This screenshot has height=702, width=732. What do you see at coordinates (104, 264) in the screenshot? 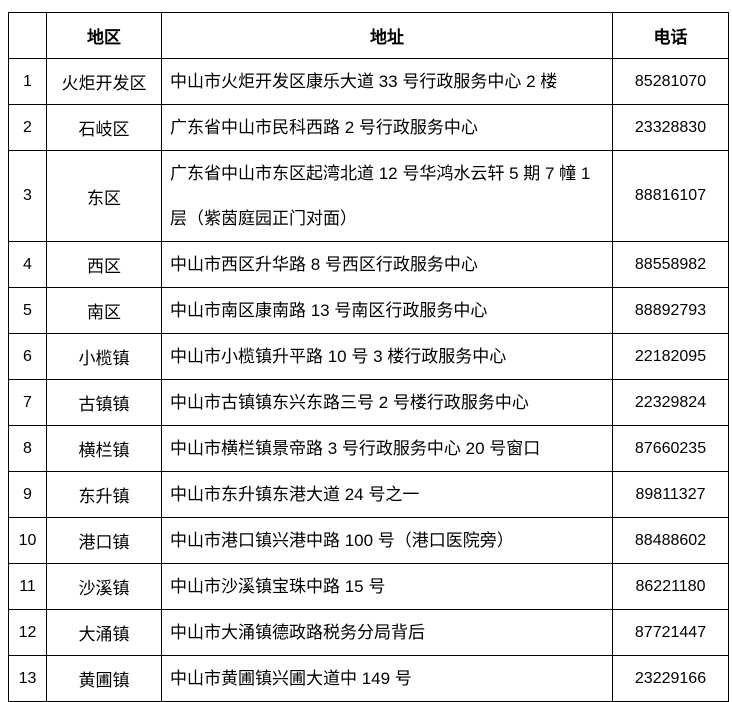
I see `row-region: 西区` at bounding box center [104, 264].